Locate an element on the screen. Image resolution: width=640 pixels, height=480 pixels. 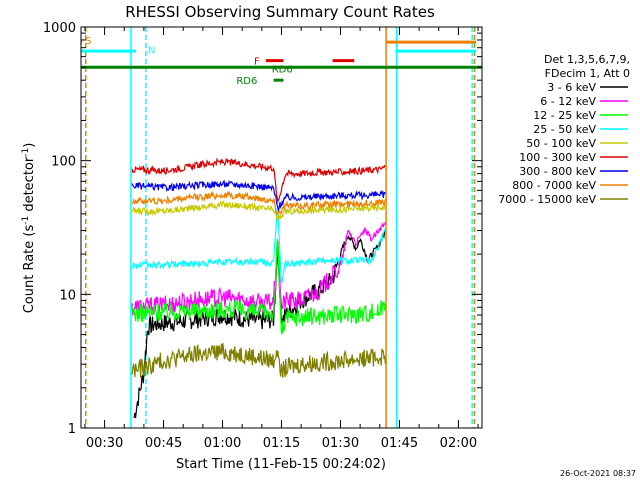
legend-label-5: 100 - 300 keV is located at coordinates (557, 157).